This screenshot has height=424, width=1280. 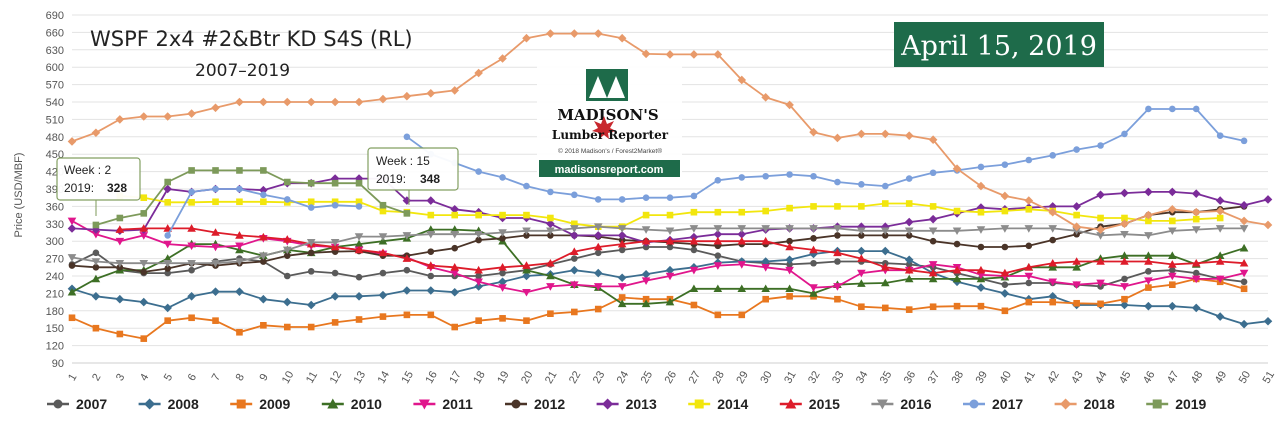 I want to click on x-tick-label: 33, so click(x=838, y=377).